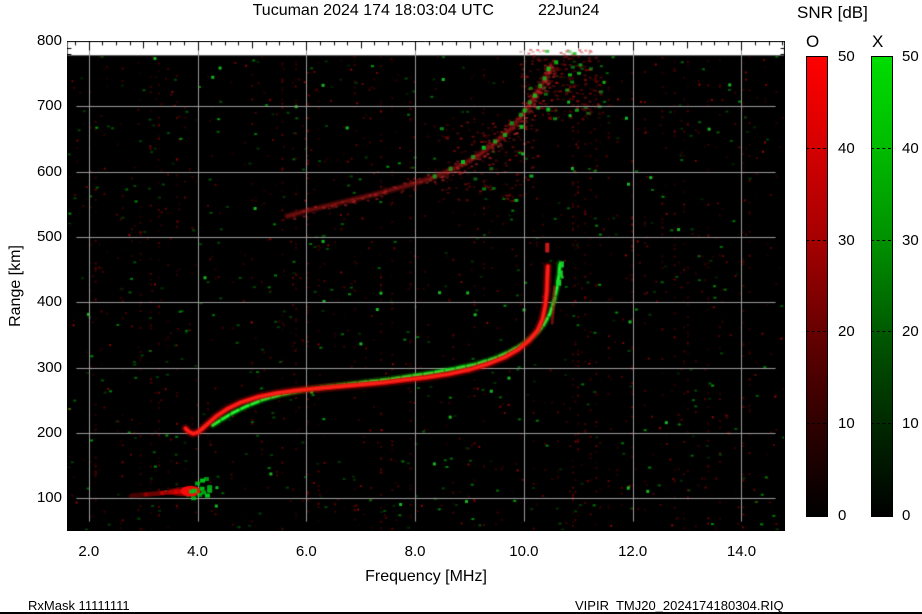 Image resolution: width=922 pixels, height=614 pixels. What do you see at coordinates (89, 551) in the screenshot?
I see `x-tick-label: 2.0` at bounding box center [89, 551].